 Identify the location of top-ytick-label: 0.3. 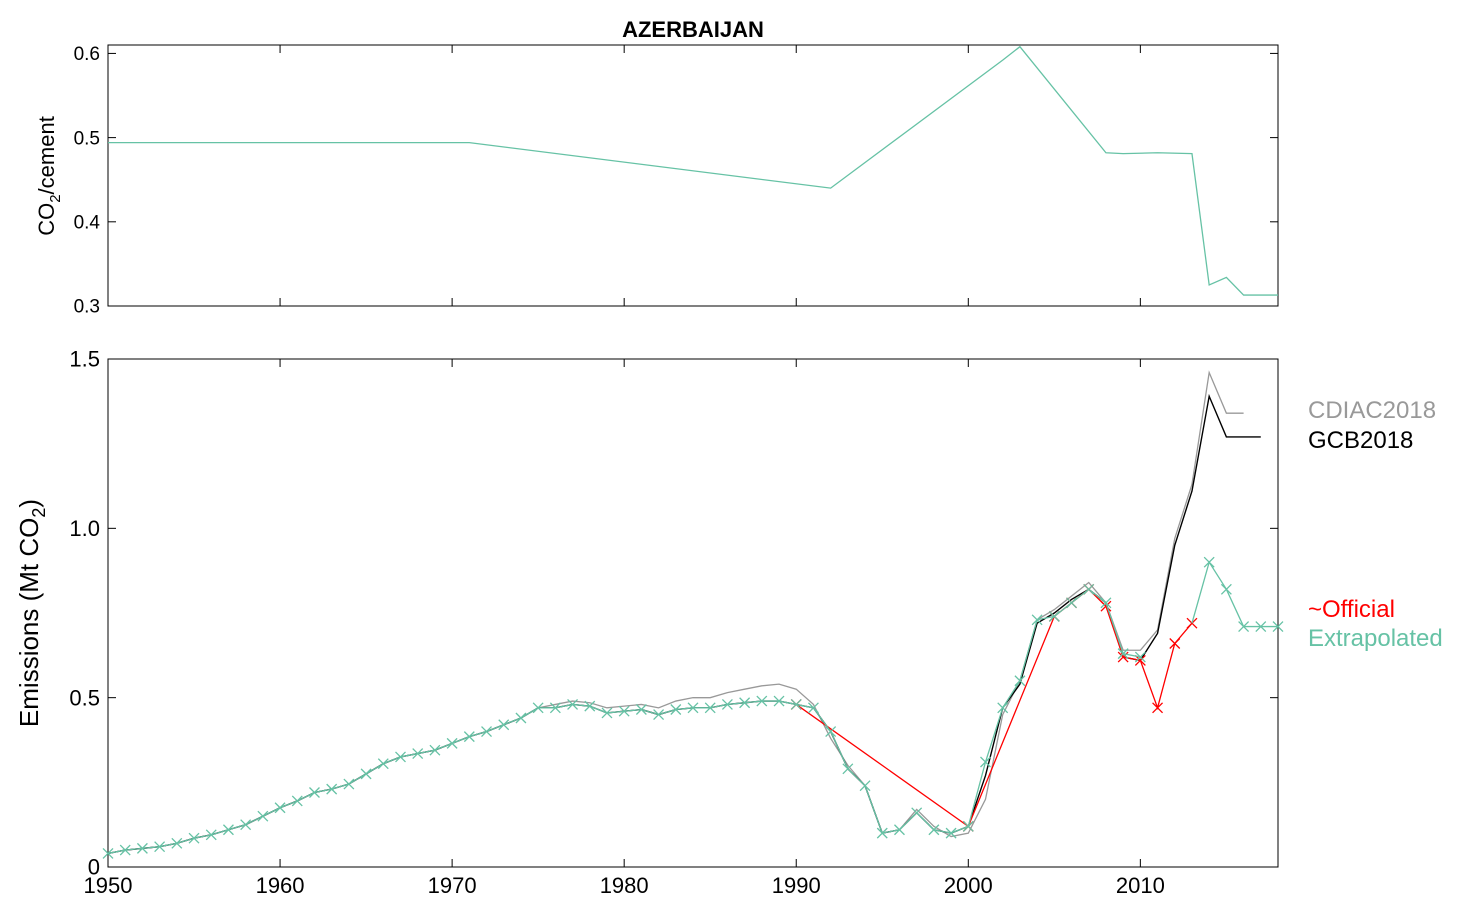
(87, 307).